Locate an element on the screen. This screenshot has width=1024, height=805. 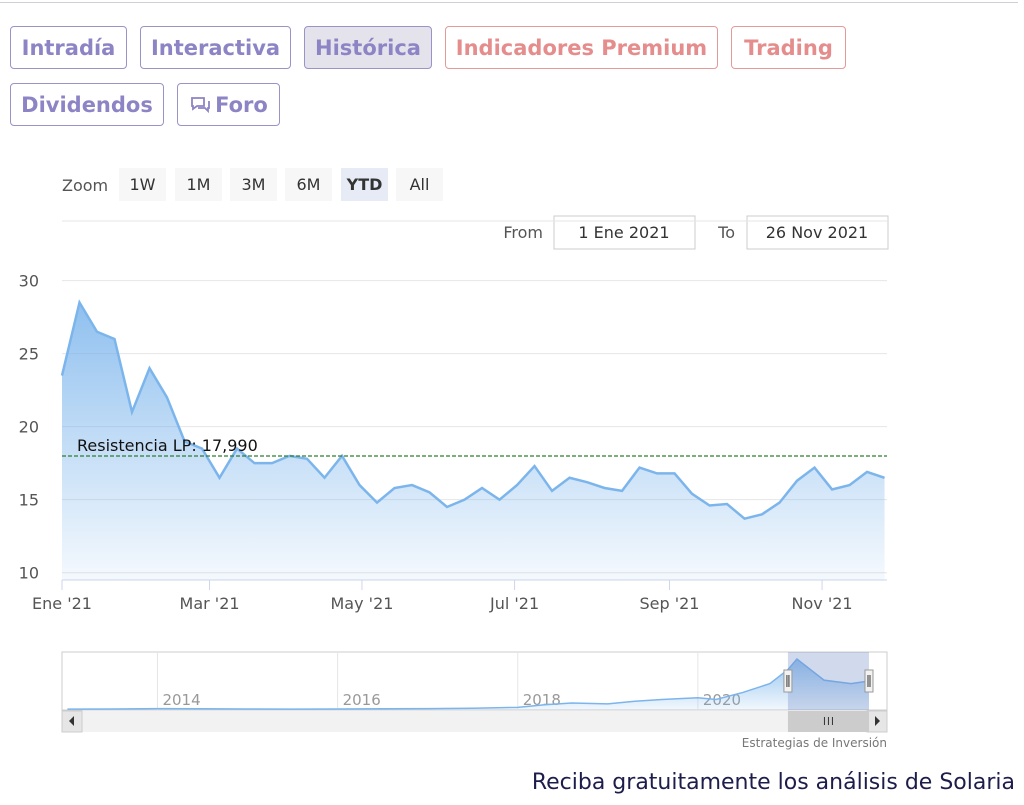
navigator-label: 2018 is located at coordinates (542, 700).